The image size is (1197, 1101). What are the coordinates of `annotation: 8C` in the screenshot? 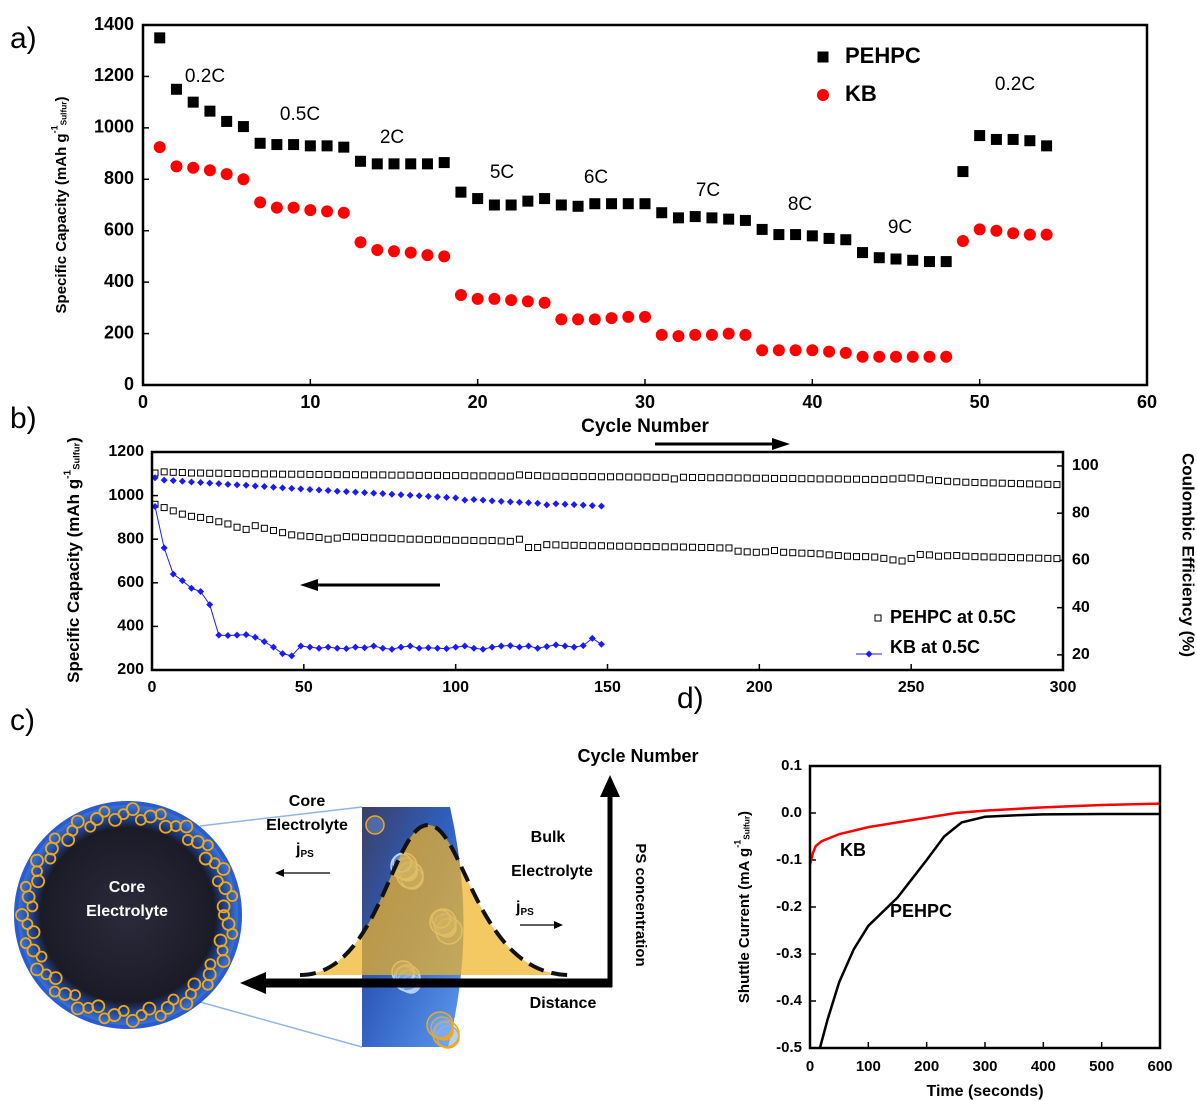 It's located at (800, 204).